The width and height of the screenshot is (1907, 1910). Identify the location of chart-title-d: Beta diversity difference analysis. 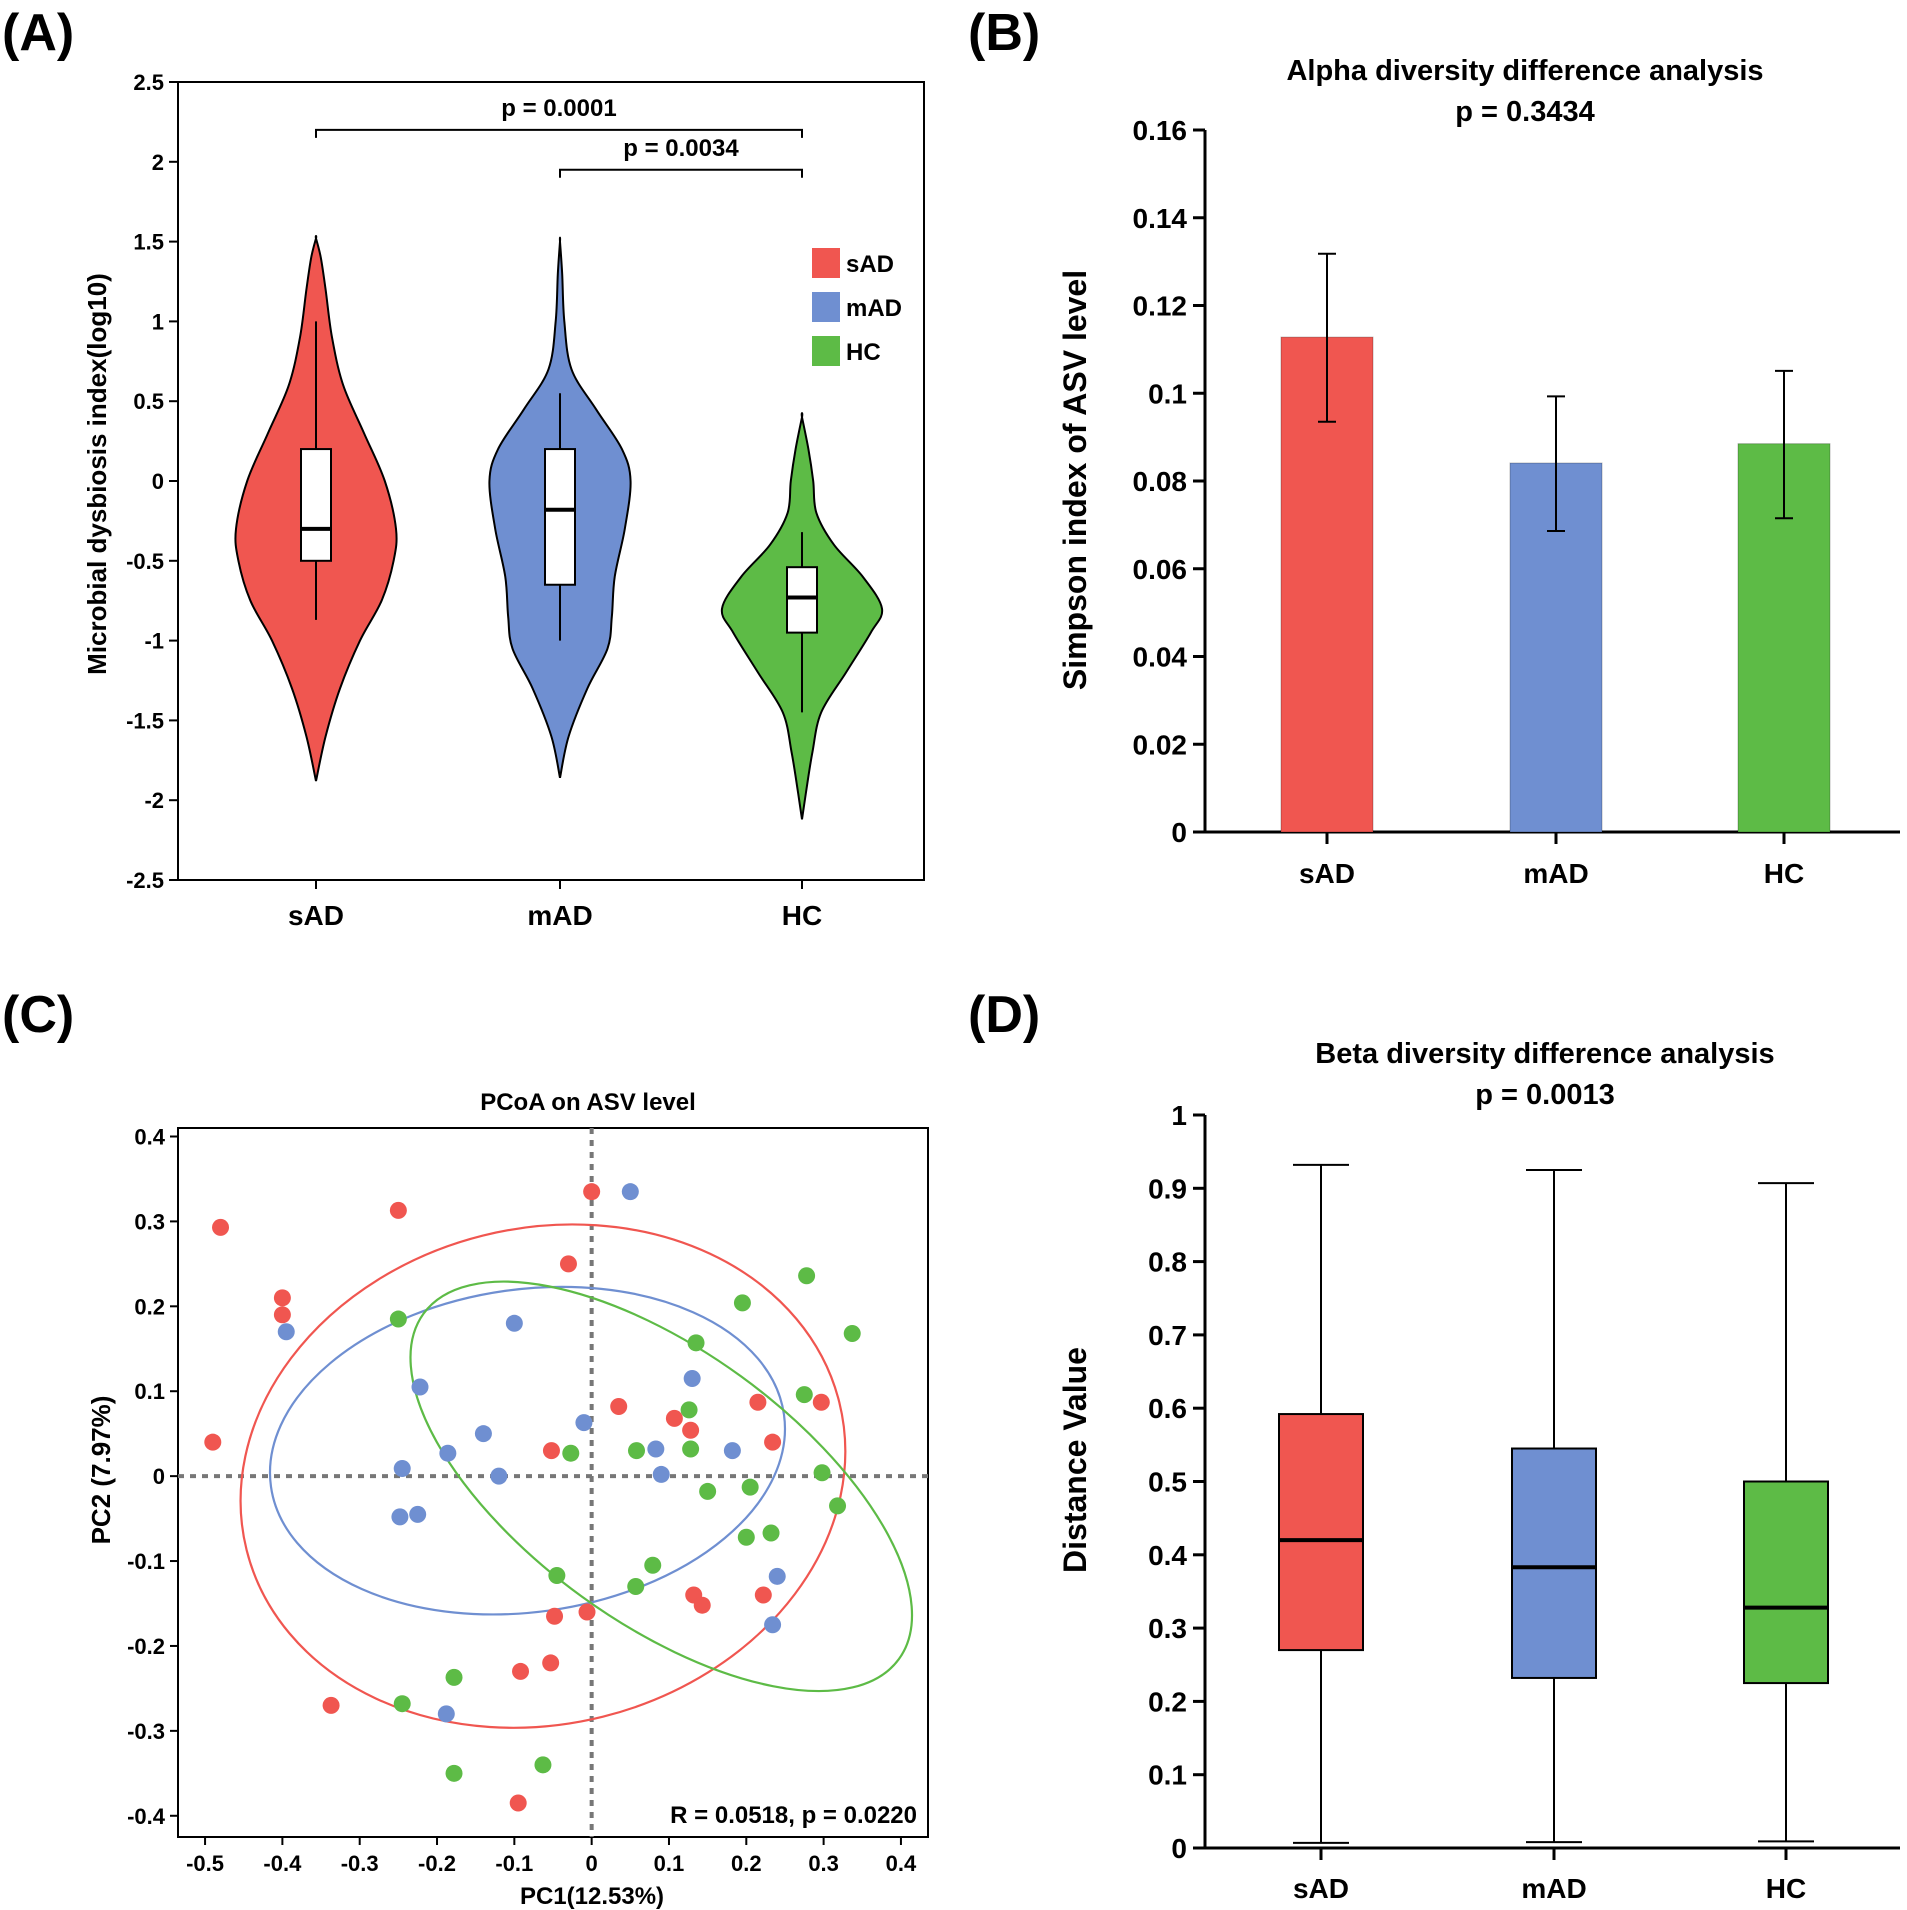
(1544, 1054).